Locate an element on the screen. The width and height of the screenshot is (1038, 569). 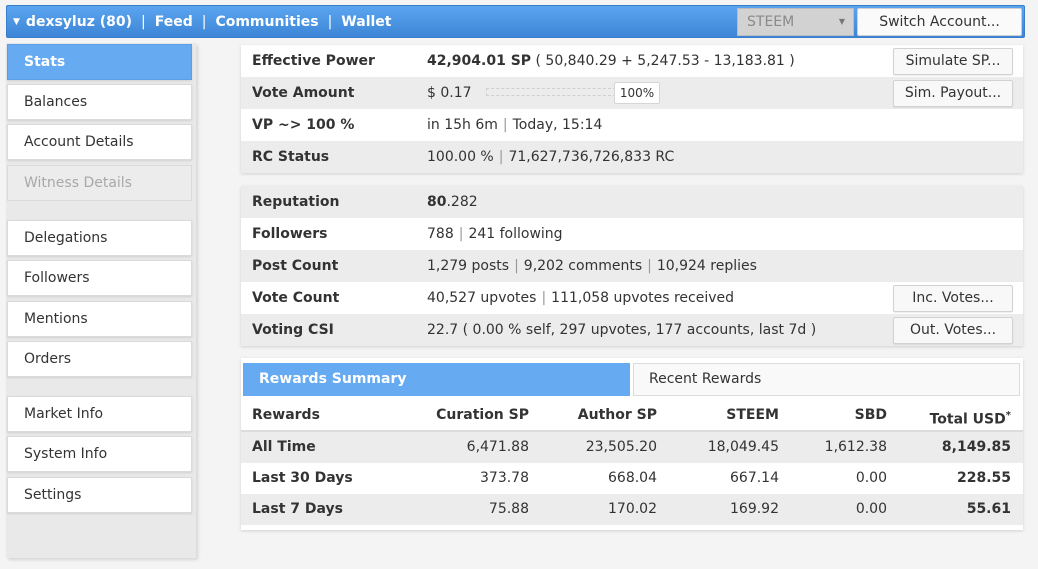
steem-cell: 18,049.45 is located at coordinates (743, 447).